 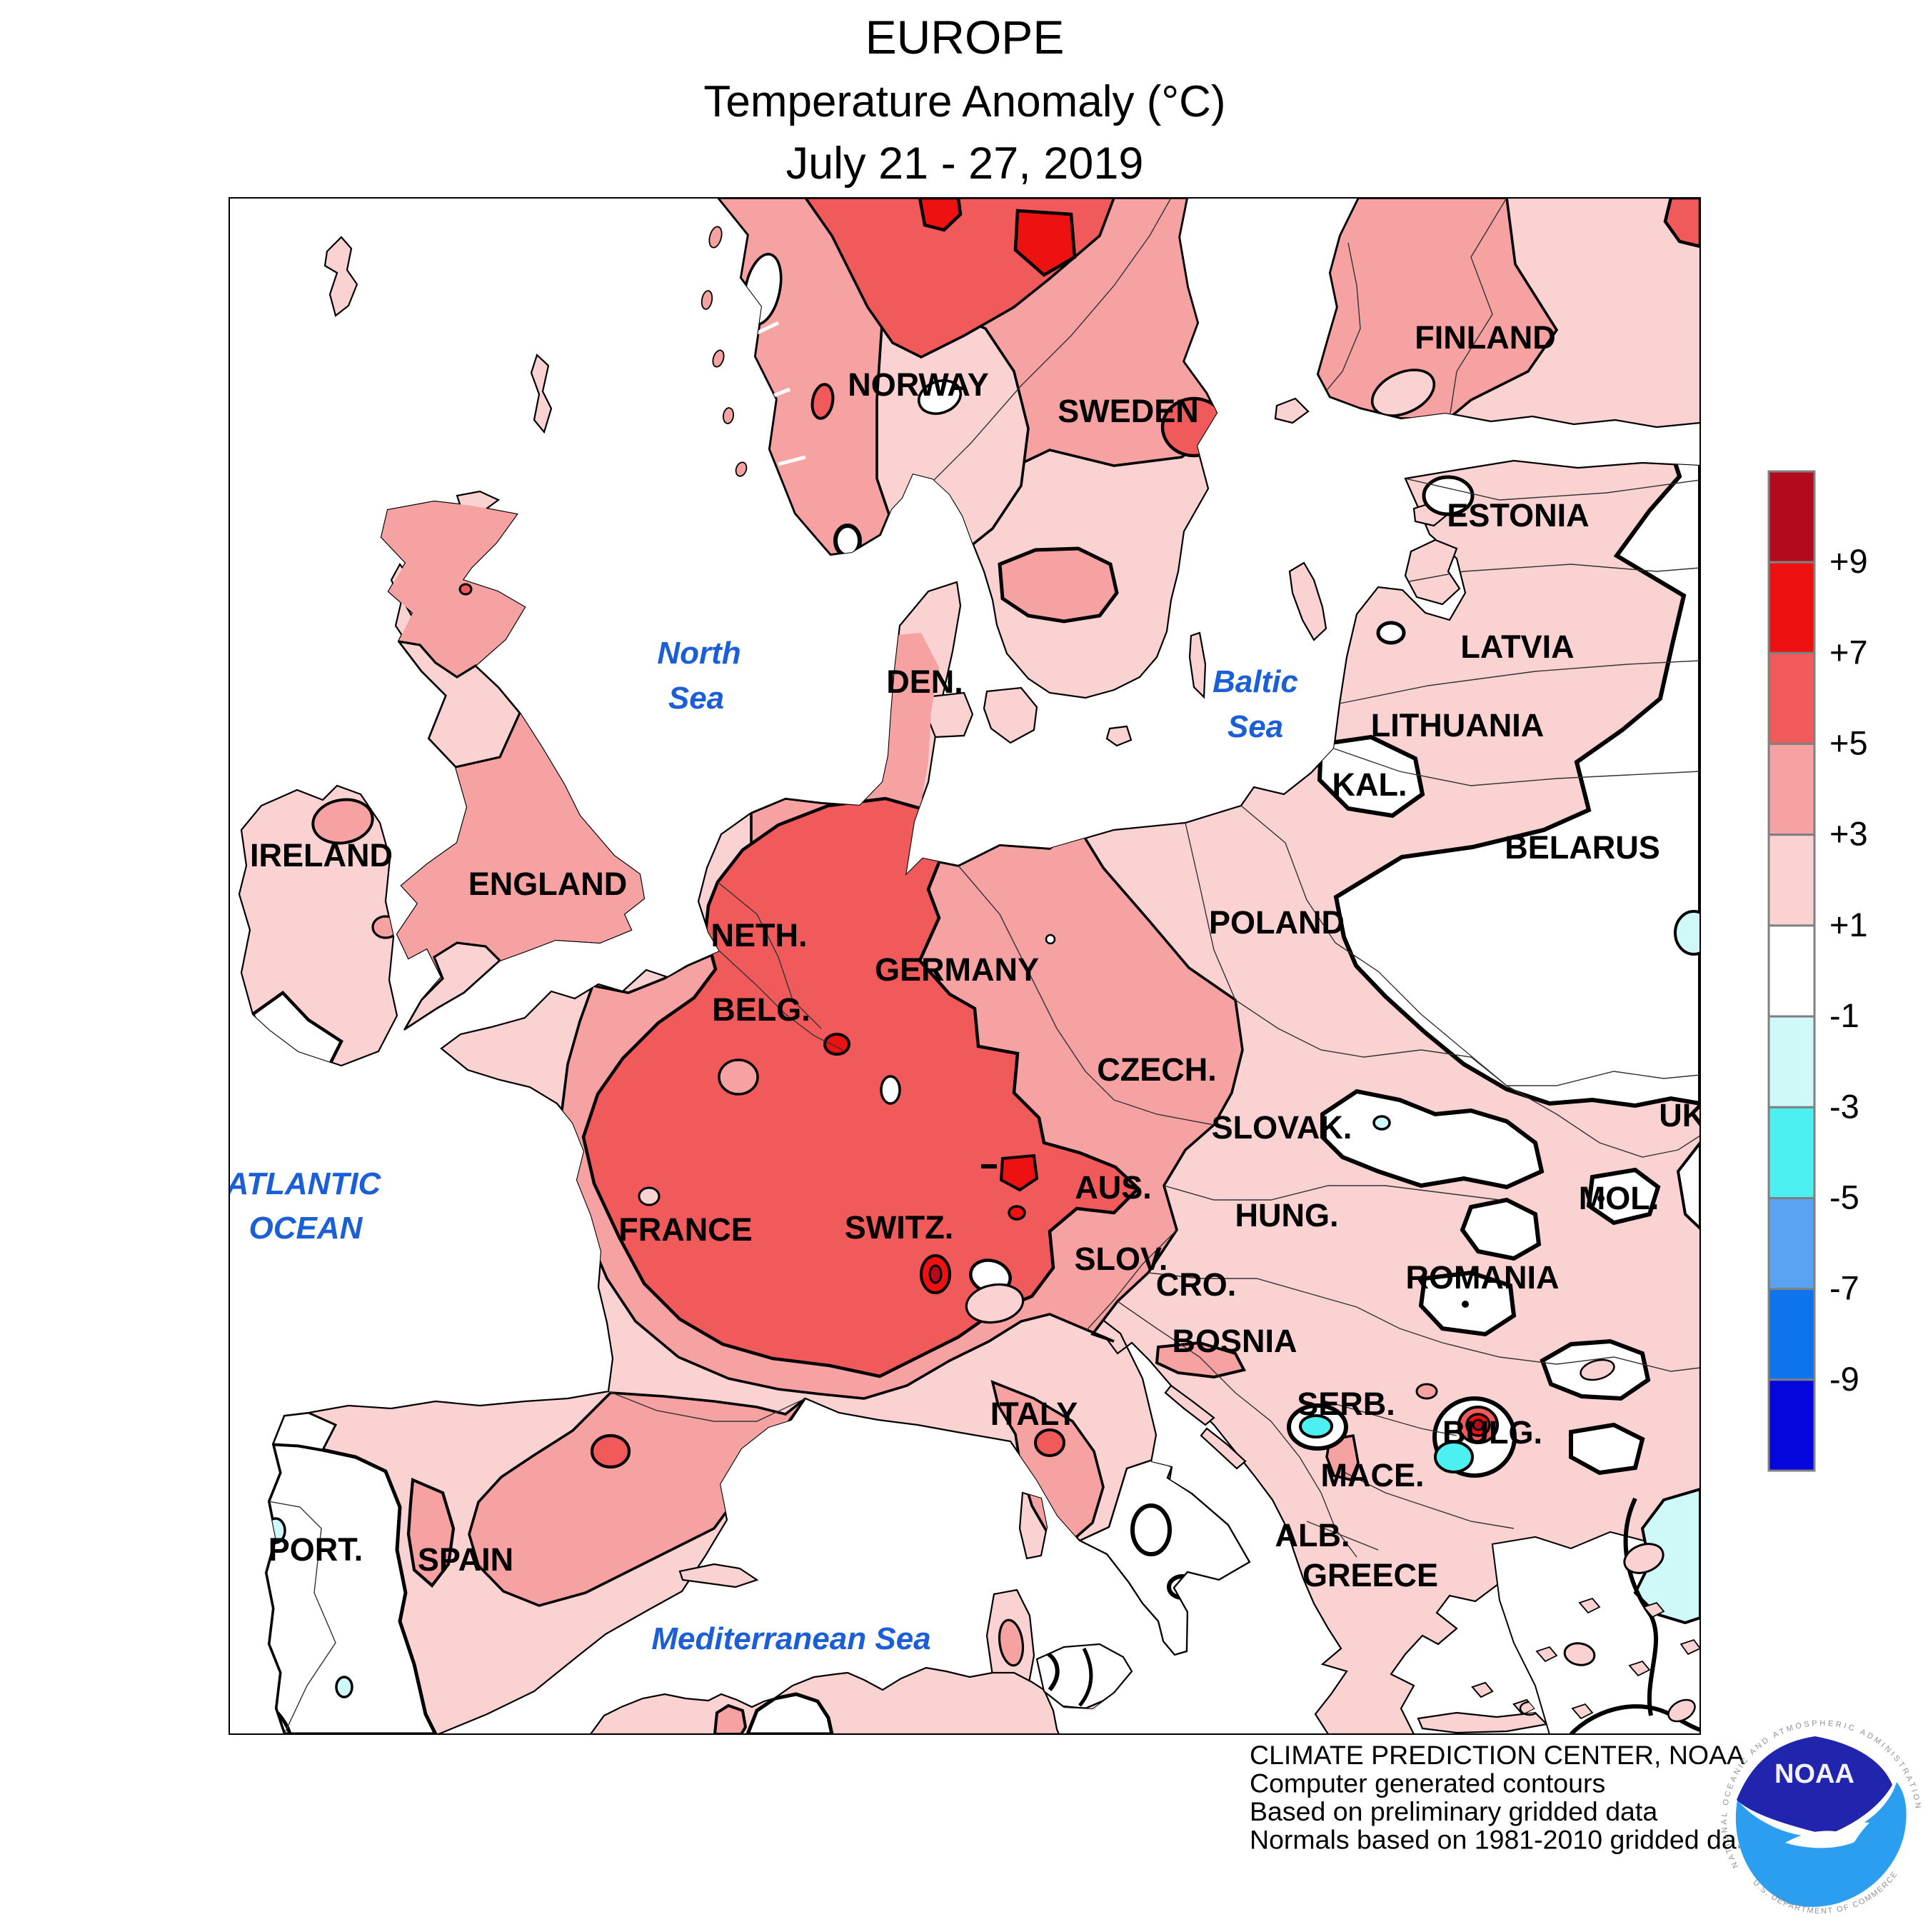 What do you see at coordinates (965, 37) in the screenshot?
I see `svg-text: EUROPE` at bounding box center [965, 37].